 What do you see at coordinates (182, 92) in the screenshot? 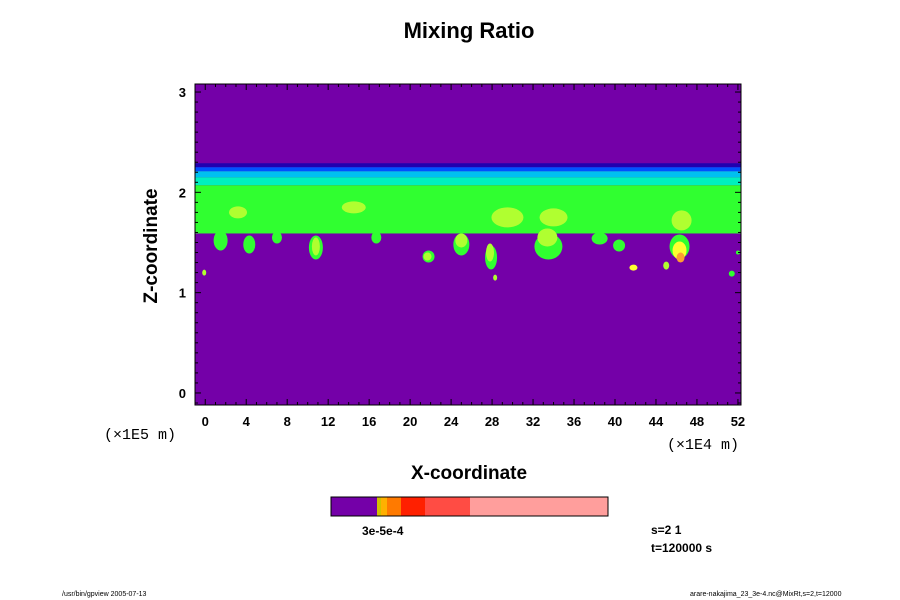
I see `y-tick-label: 3` at bounding box center [182, 92].